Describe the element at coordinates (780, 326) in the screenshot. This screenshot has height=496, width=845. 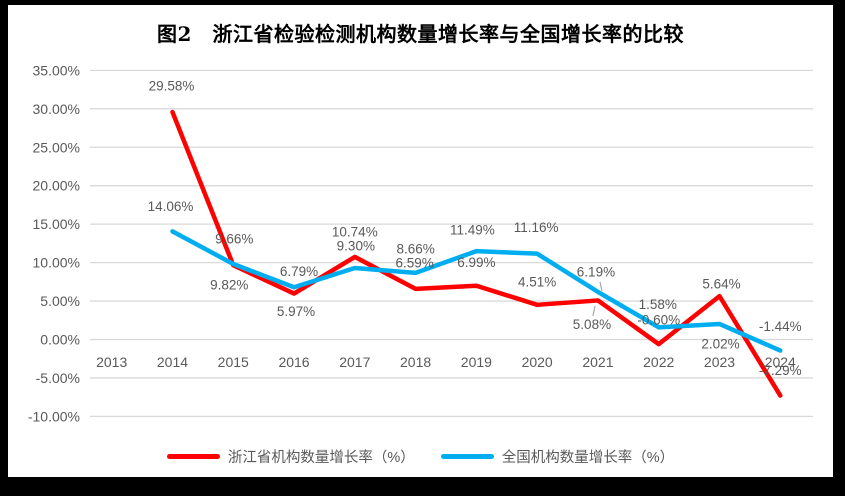
I see `data-point-label: -1.44%` at that location.